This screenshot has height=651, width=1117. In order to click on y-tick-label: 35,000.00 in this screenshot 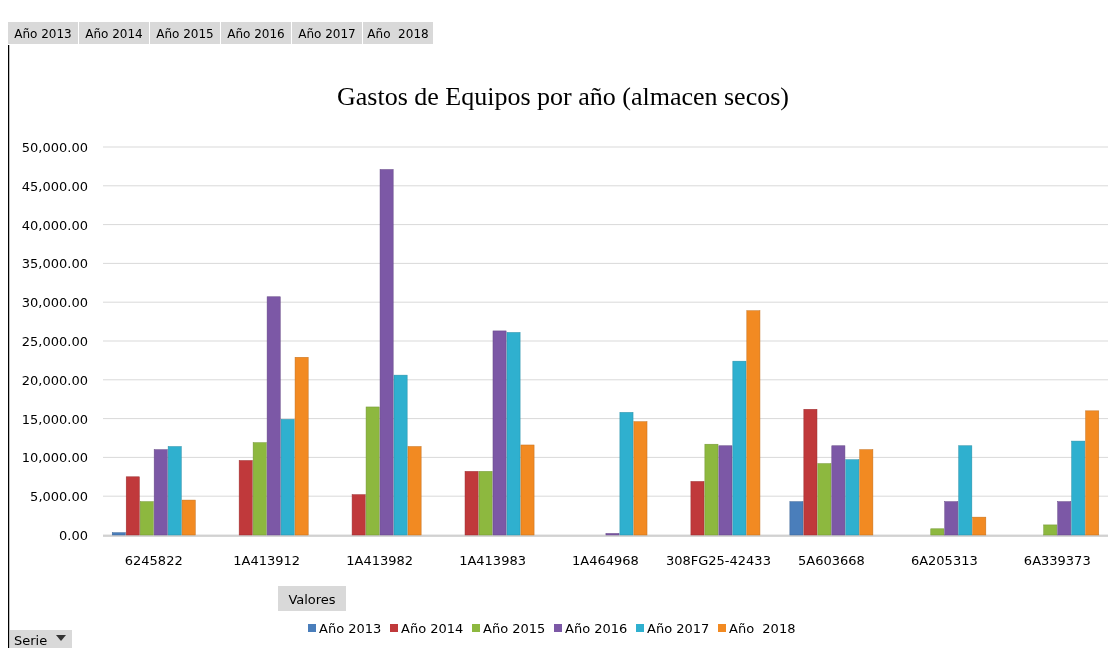, I will do `click(54, 264)`.